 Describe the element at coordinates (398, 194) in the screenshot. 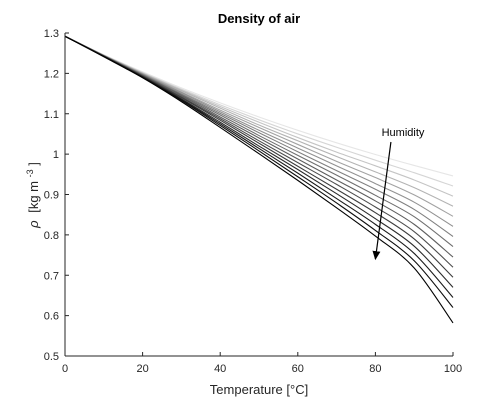

I see `humidity-annotation: Humidity` at that location.